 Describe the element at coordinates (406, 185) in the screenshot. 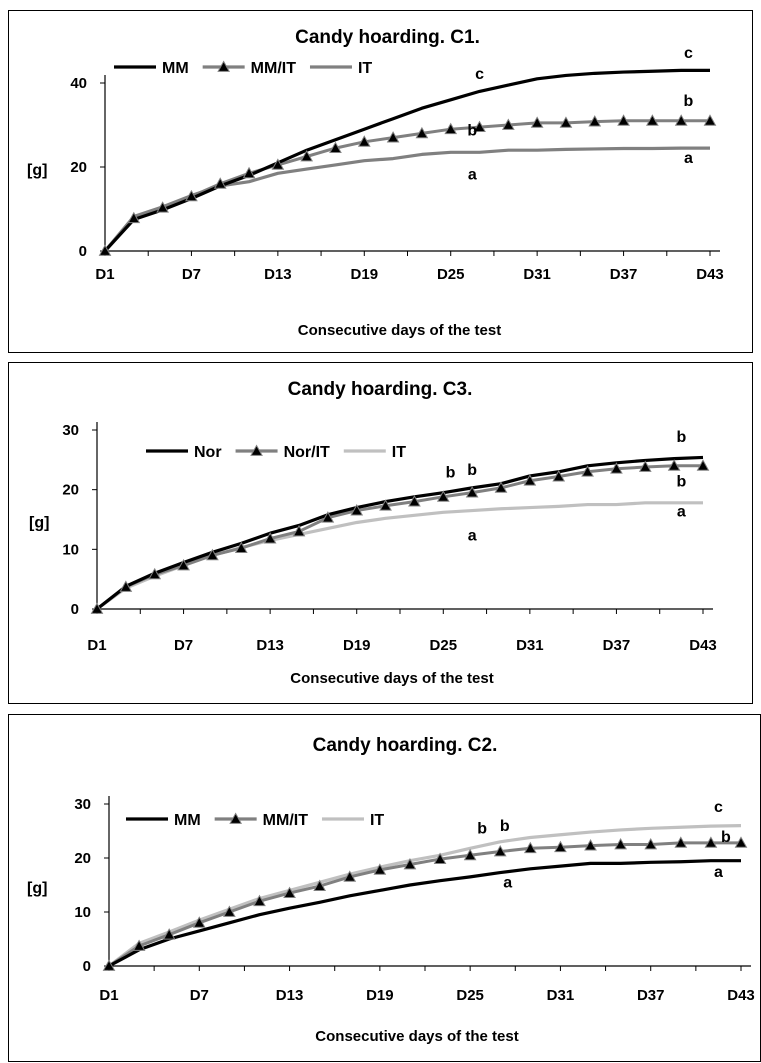

I see `series-line-mm-it` at that location.